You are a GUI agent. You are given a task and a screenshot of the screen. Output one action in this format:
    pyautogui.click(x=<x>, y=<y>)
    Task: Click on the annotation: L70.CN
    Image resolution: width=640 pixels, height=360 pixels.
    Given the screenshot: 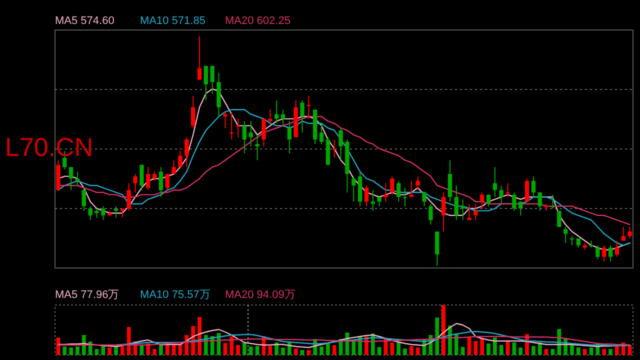 What is the action you would take?
    pyautogui.click(x=49, y=147)
    